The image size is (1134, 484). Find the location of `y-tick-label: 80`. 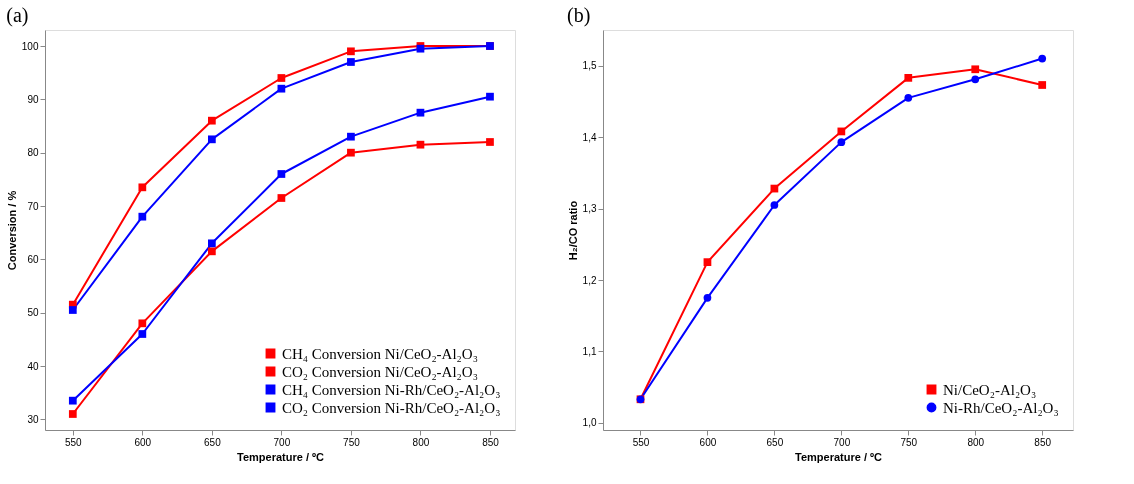

y-tick-label: 80 is located at coordinates (33, 153).